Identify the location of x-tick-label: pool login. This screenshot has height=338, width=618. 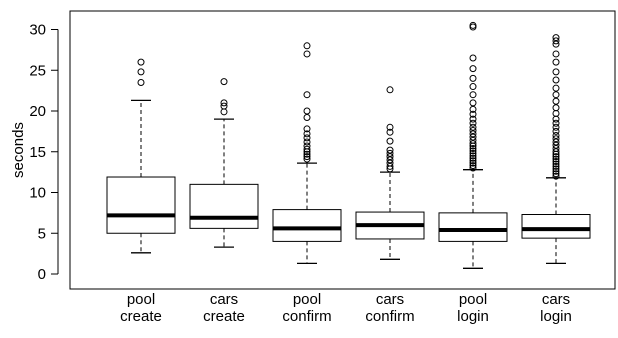
(473, 308).